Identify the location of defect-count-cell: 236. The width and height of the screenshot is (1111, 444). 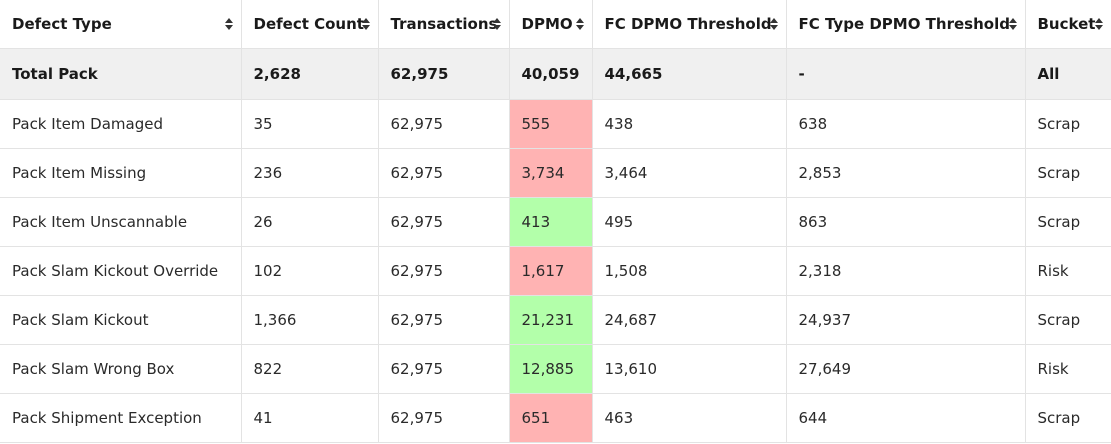
(310, 173).